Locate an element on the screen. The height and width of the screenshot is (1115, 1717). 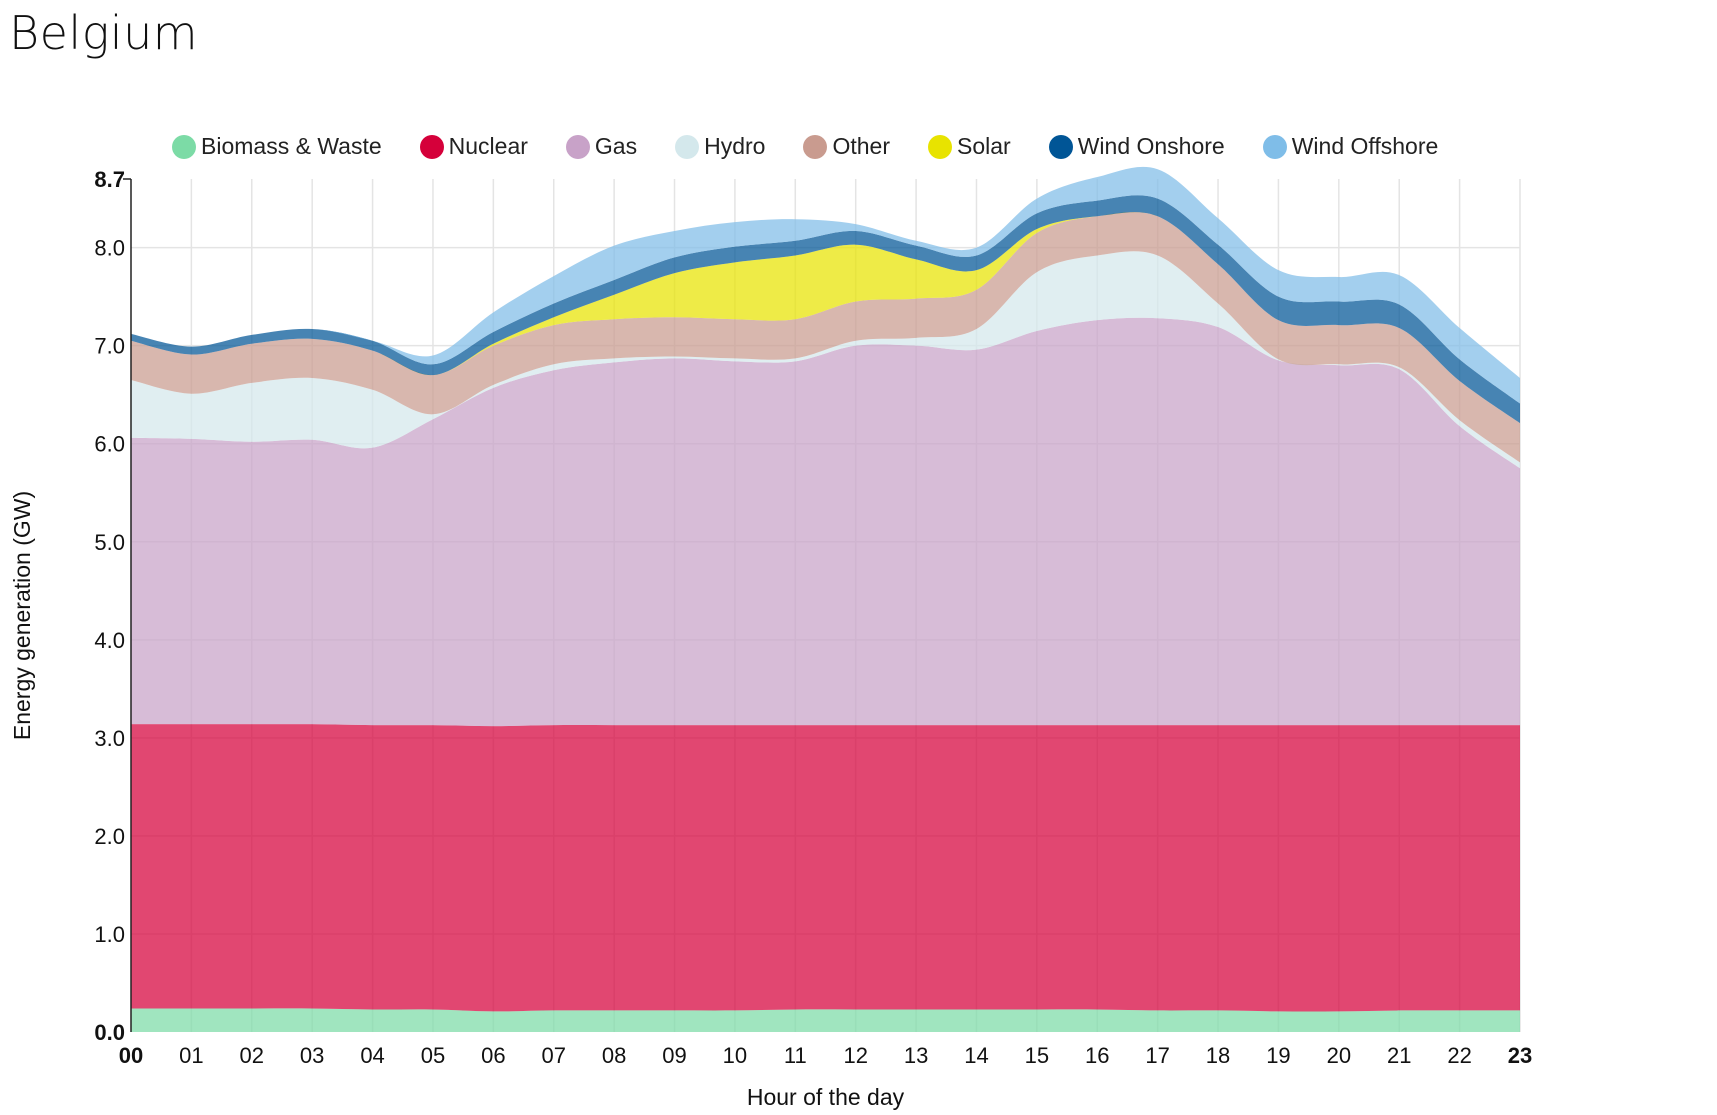
x-tick-label: 02 is located at coordinates (252, 1055).